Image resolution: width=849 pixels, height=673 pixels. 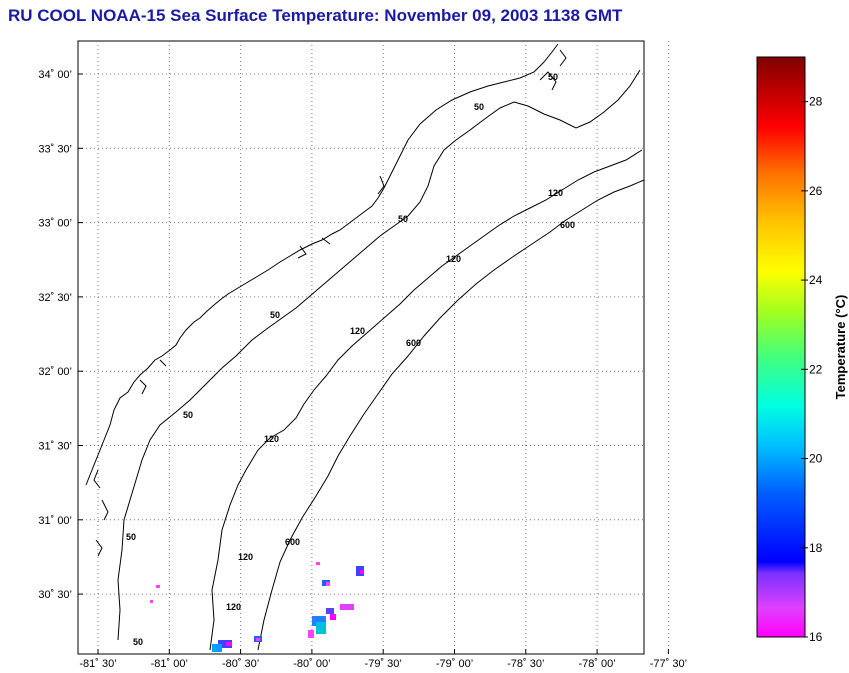 I want to click on longitude-tick-label: -80˚ 30’, so click(x=240, y=664).